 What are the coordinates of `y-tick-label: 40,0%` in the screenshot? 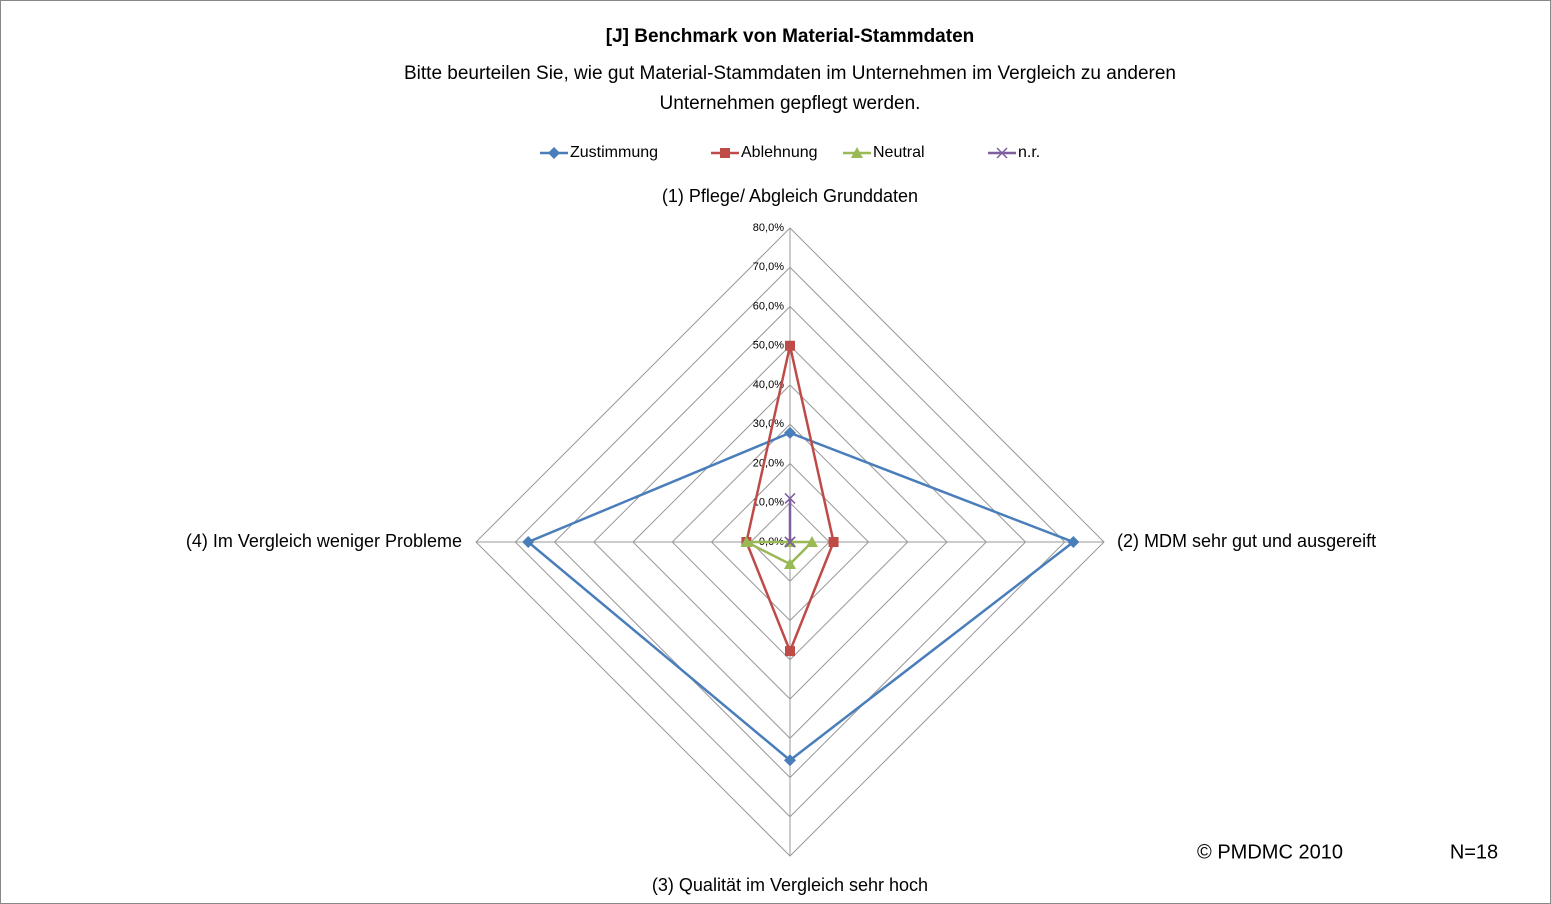 It's located at (768, 385).